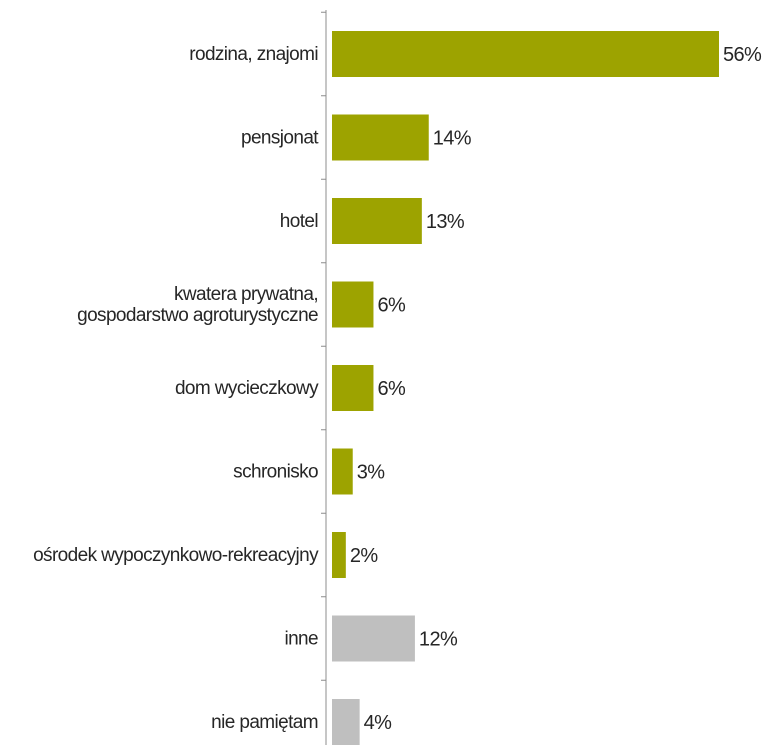  I want to click on category-axis, so click(324, 377).